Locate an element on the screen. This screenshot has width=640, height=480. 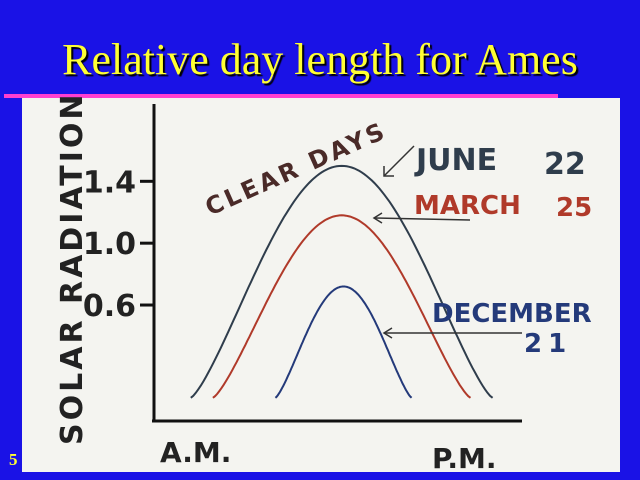
march-arrow is located at coordinates (421, 218).